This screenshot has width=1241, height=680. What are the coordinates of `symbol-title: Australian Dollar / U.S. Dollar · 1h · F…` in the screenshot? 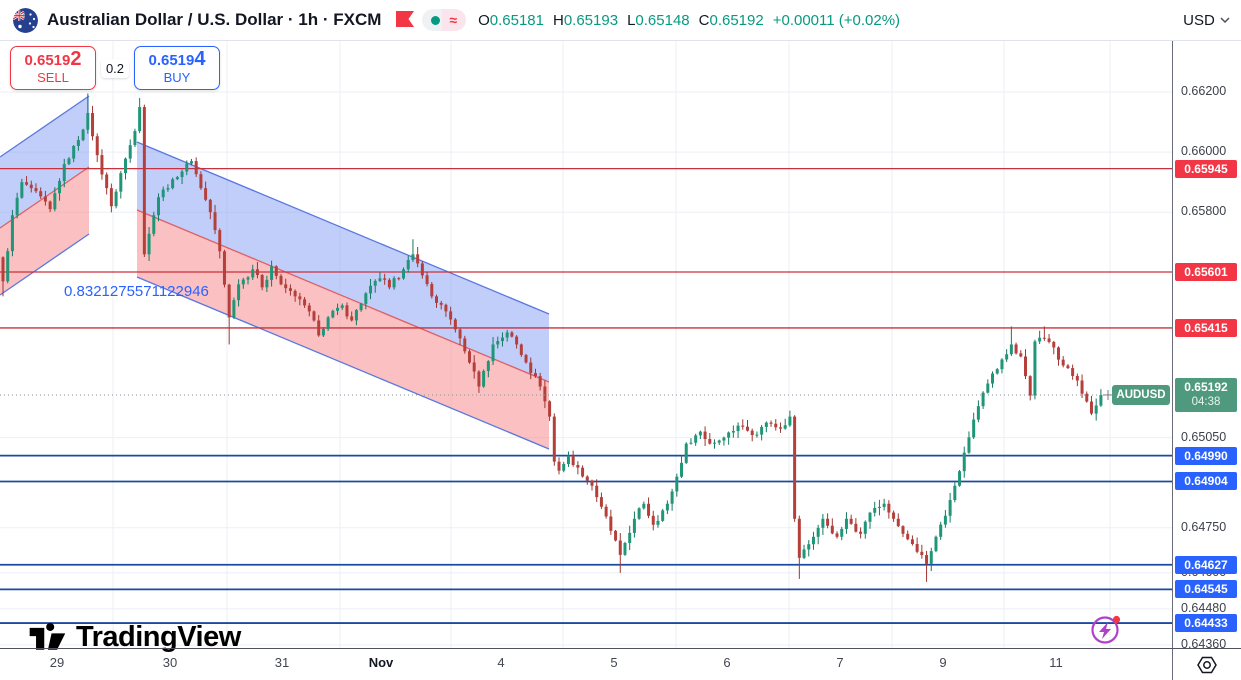 It's located at (214, 19).